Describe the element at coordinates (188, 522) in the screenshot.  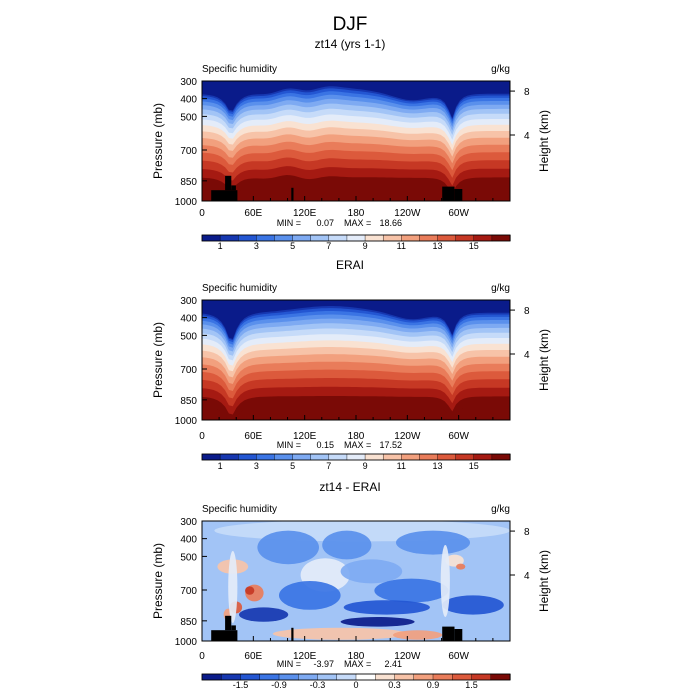
I see `y-tick-label: 300` at that location.